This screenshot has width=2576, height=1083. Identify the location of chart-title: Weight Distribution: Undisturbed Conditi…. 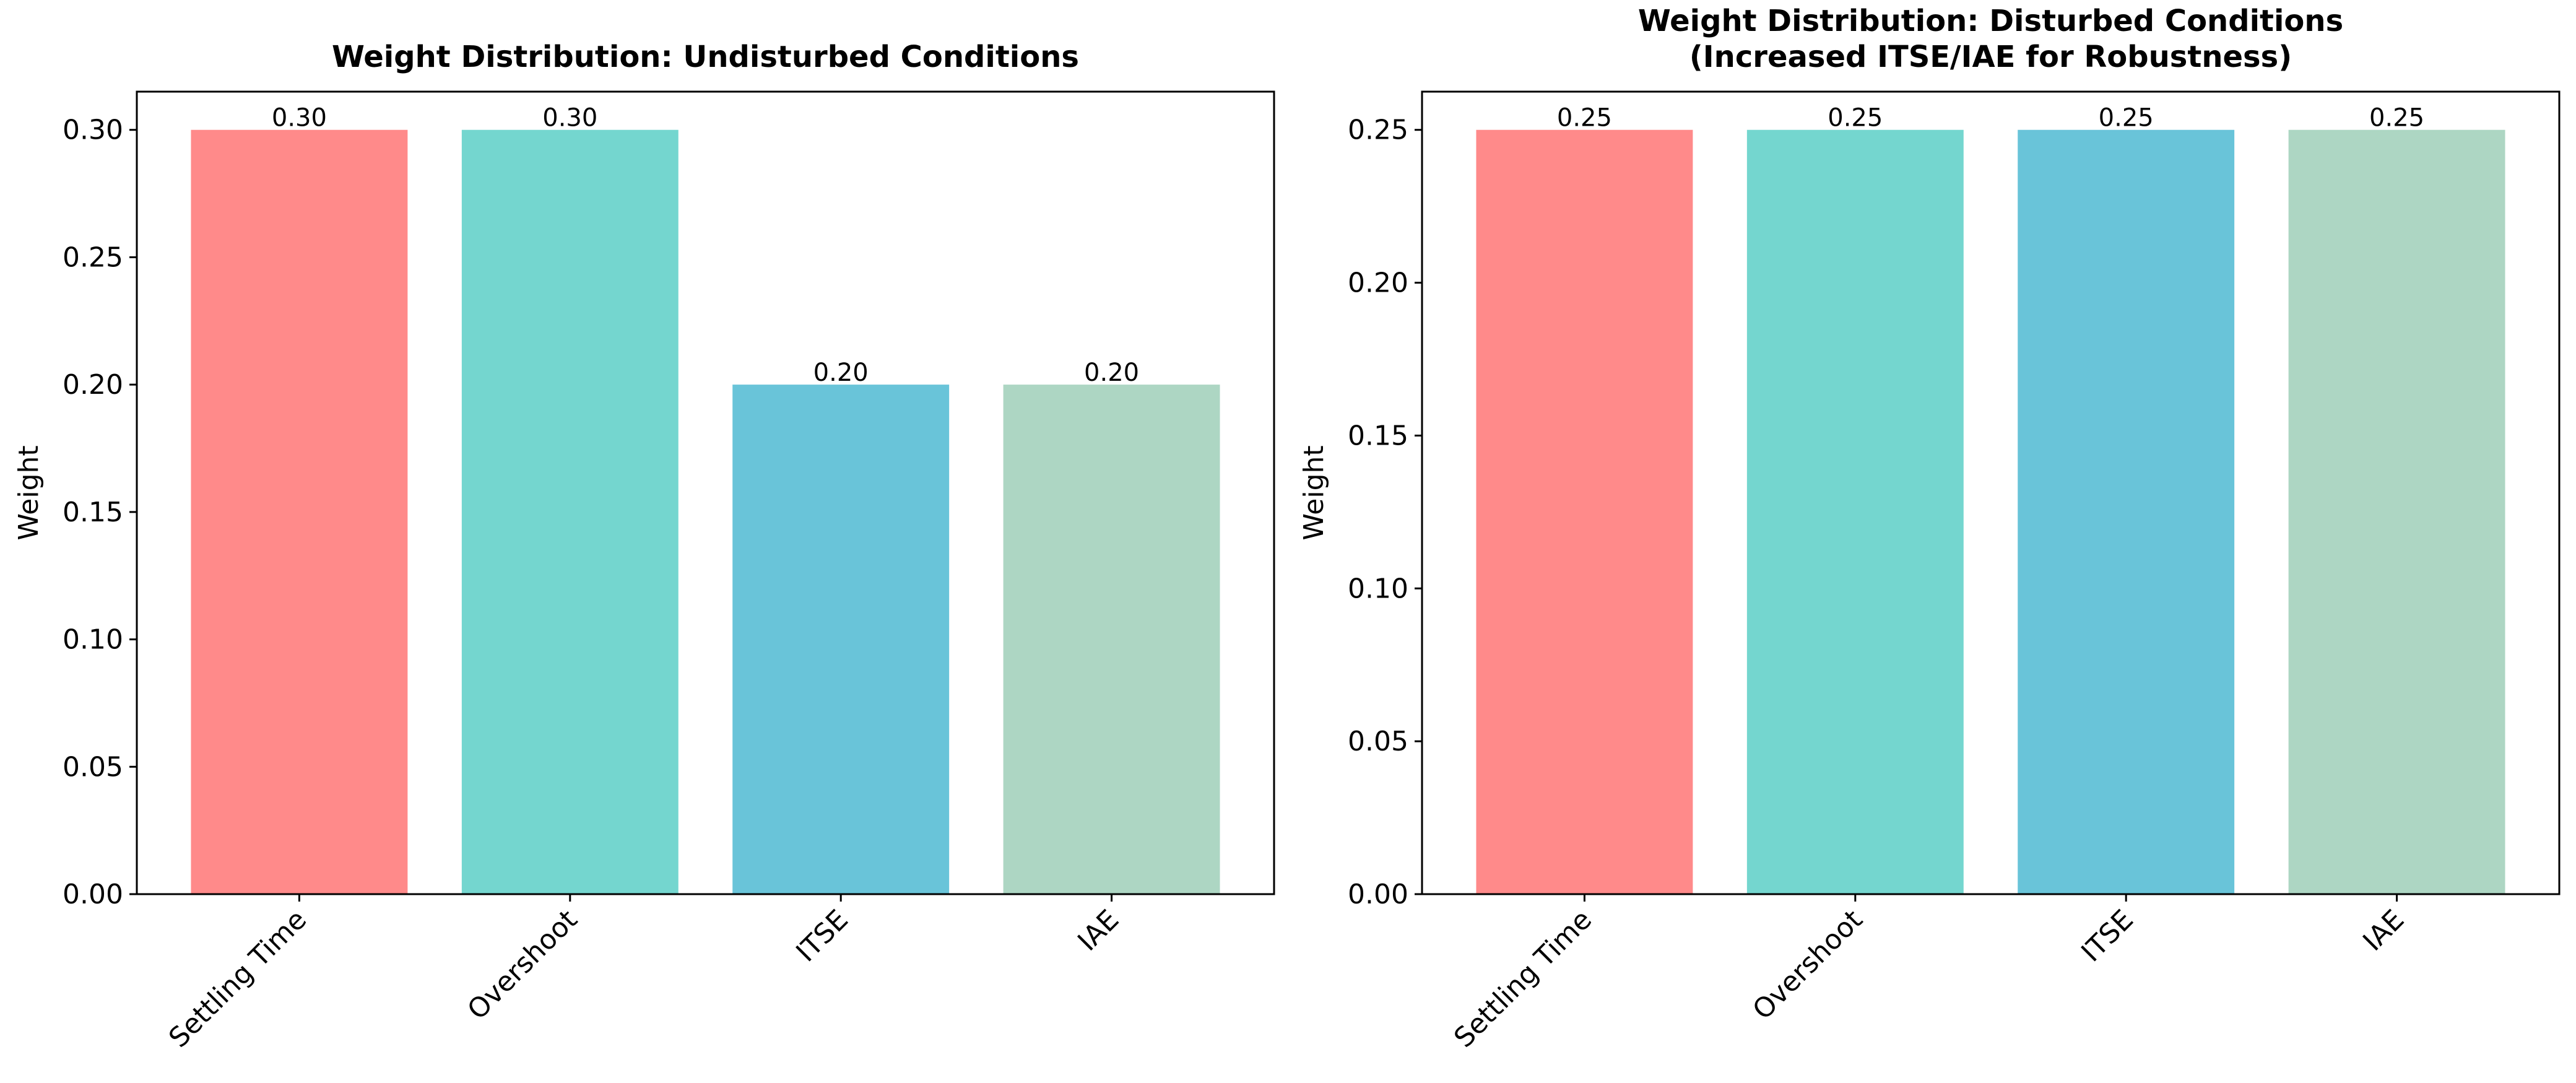
(705, 57).